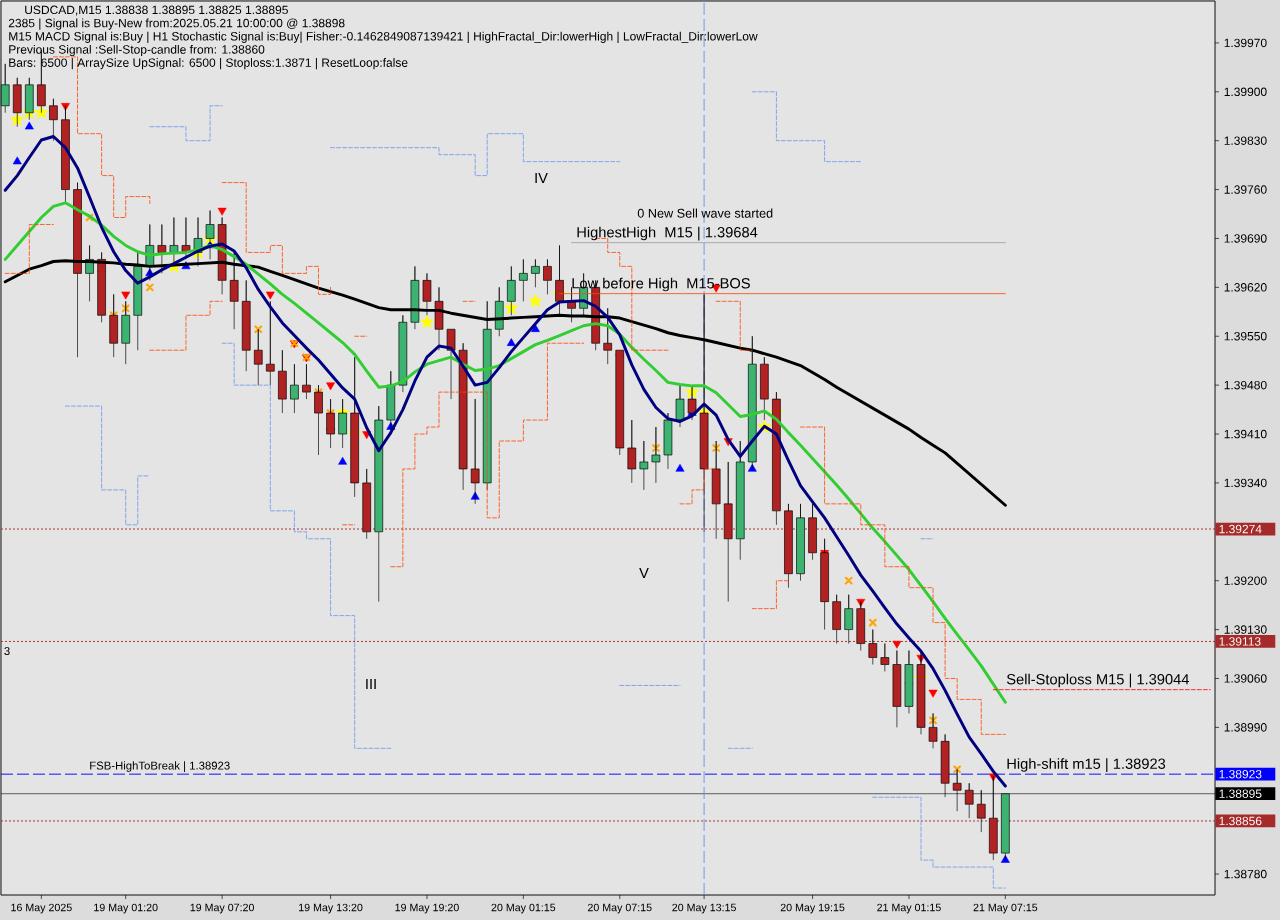  Describe the element at coordinates (7, 650) in the screenshot. I see `annotation: 3` at that location.